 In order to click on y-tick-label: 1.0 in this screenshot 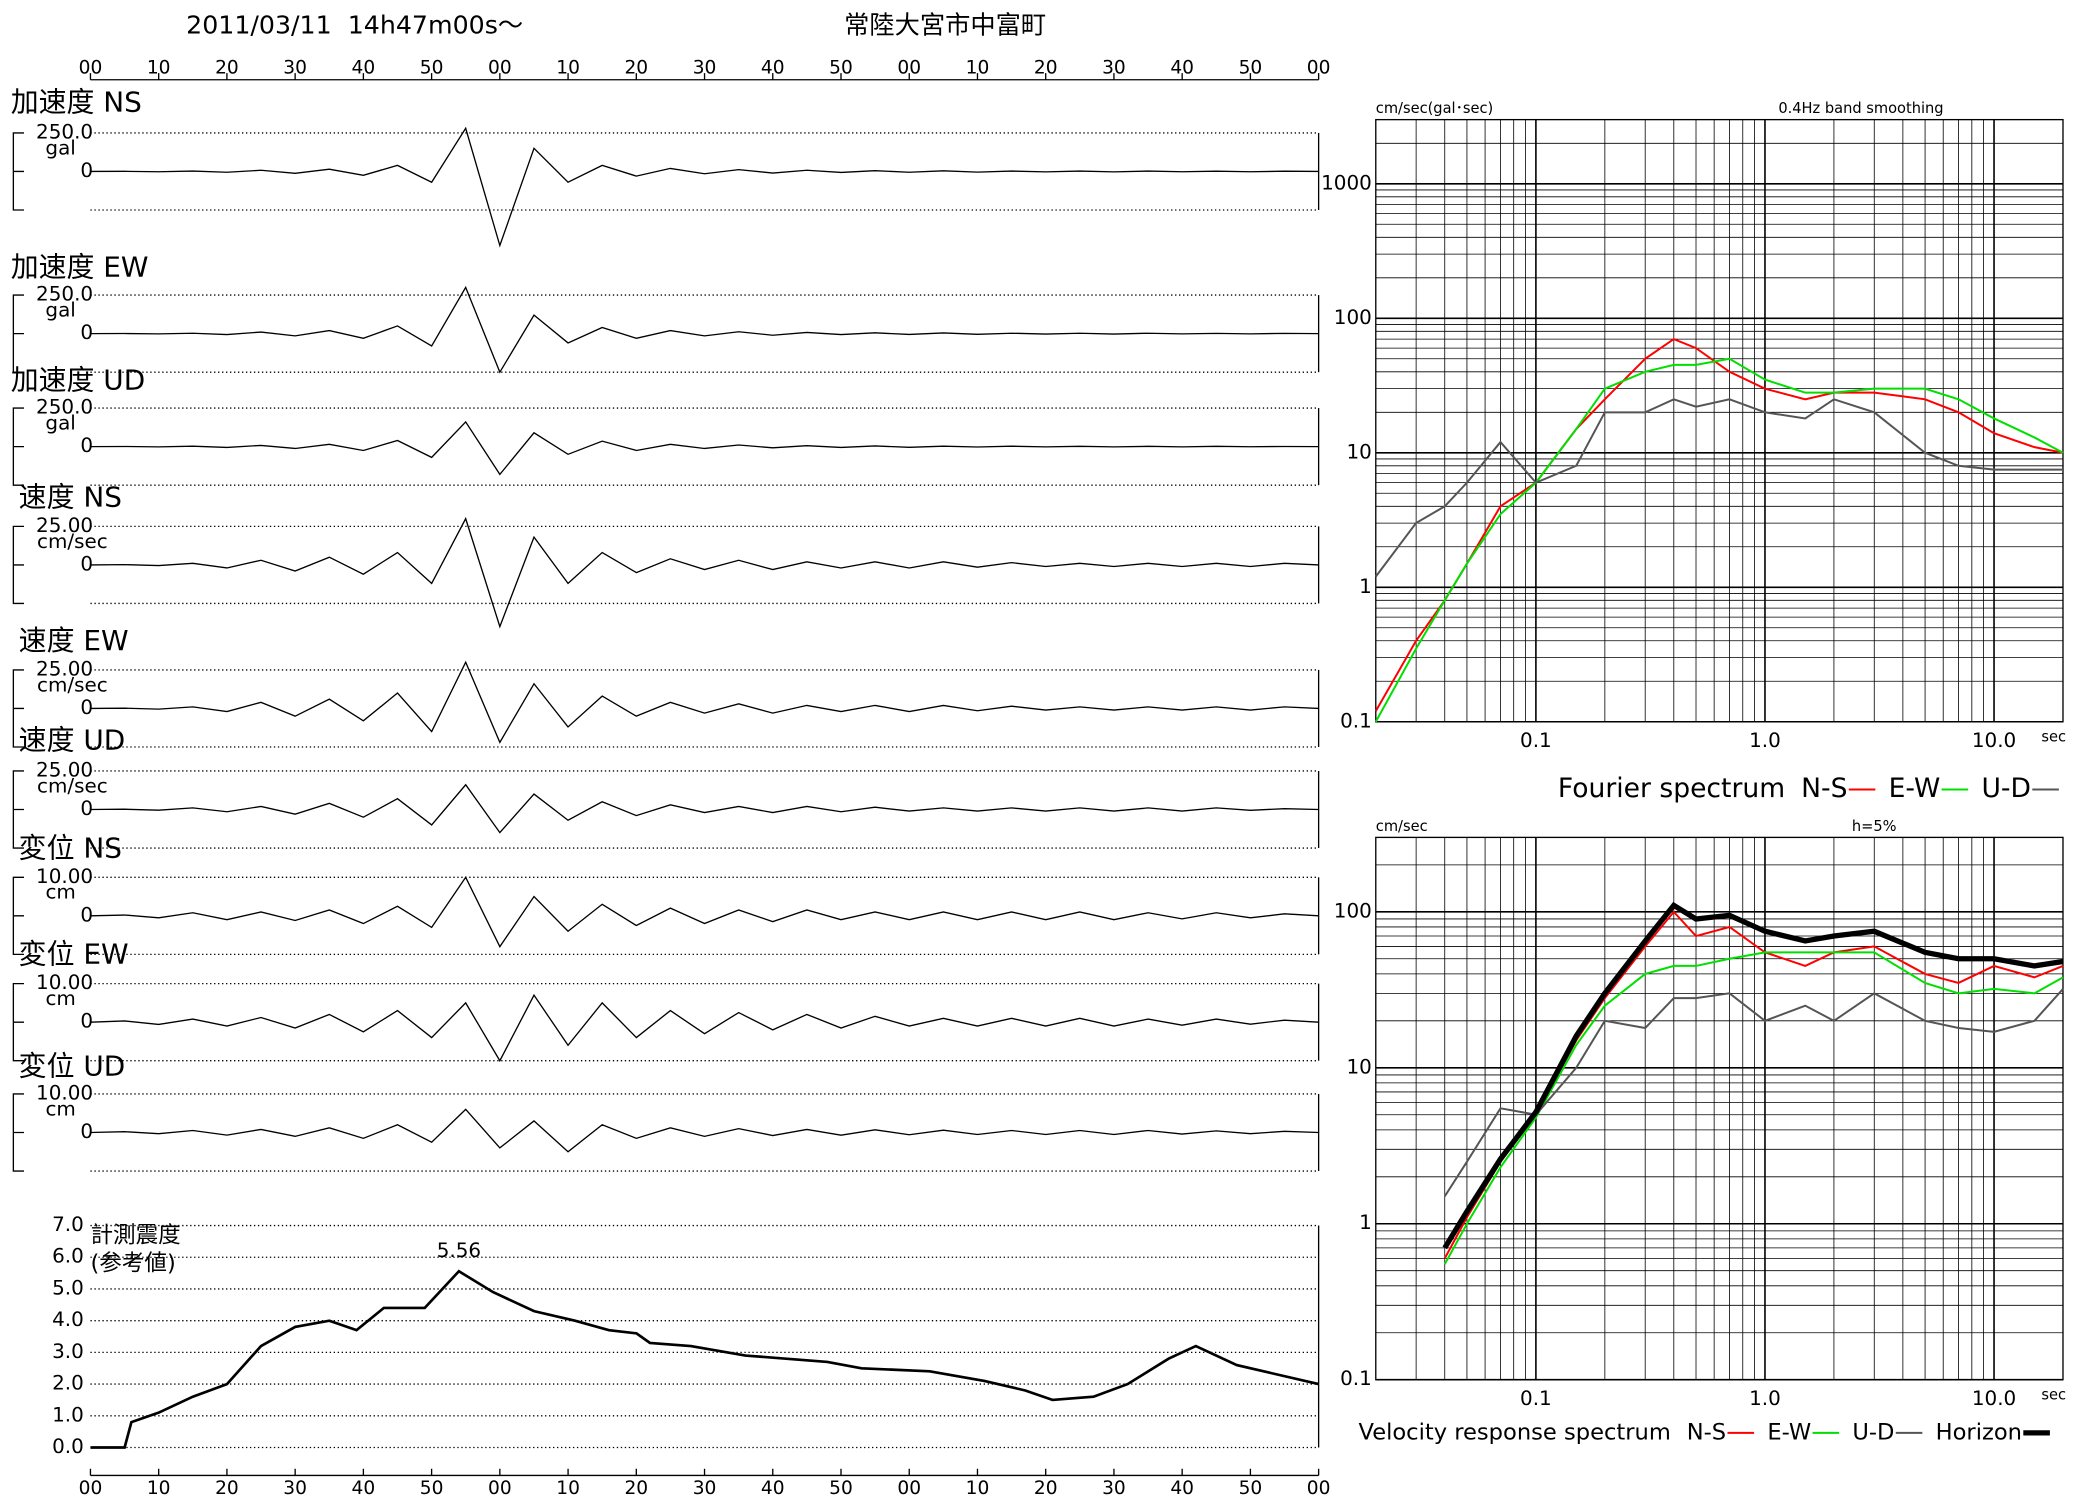, I will do `click(68, 1414)`.